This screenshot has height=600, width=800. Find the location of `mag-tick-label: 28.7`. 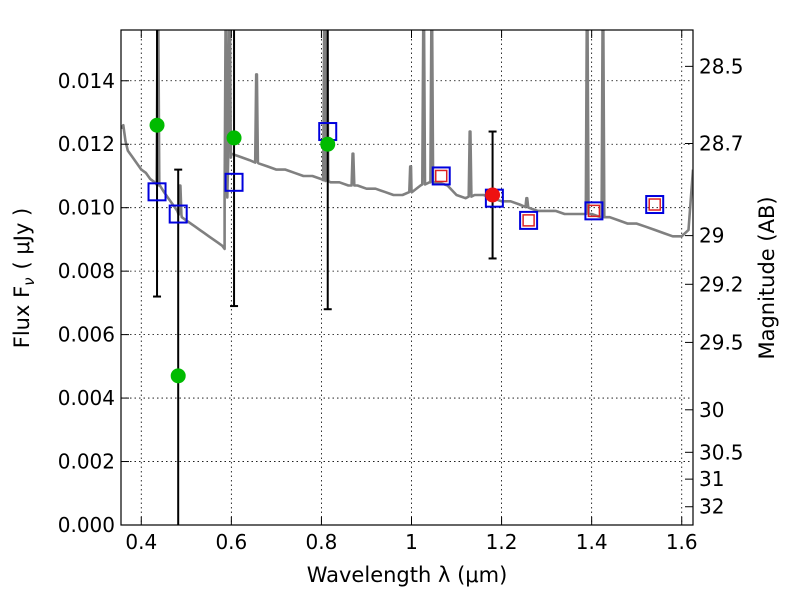

mag-tick-label: 28.7 is located at coordinates (721, 144).